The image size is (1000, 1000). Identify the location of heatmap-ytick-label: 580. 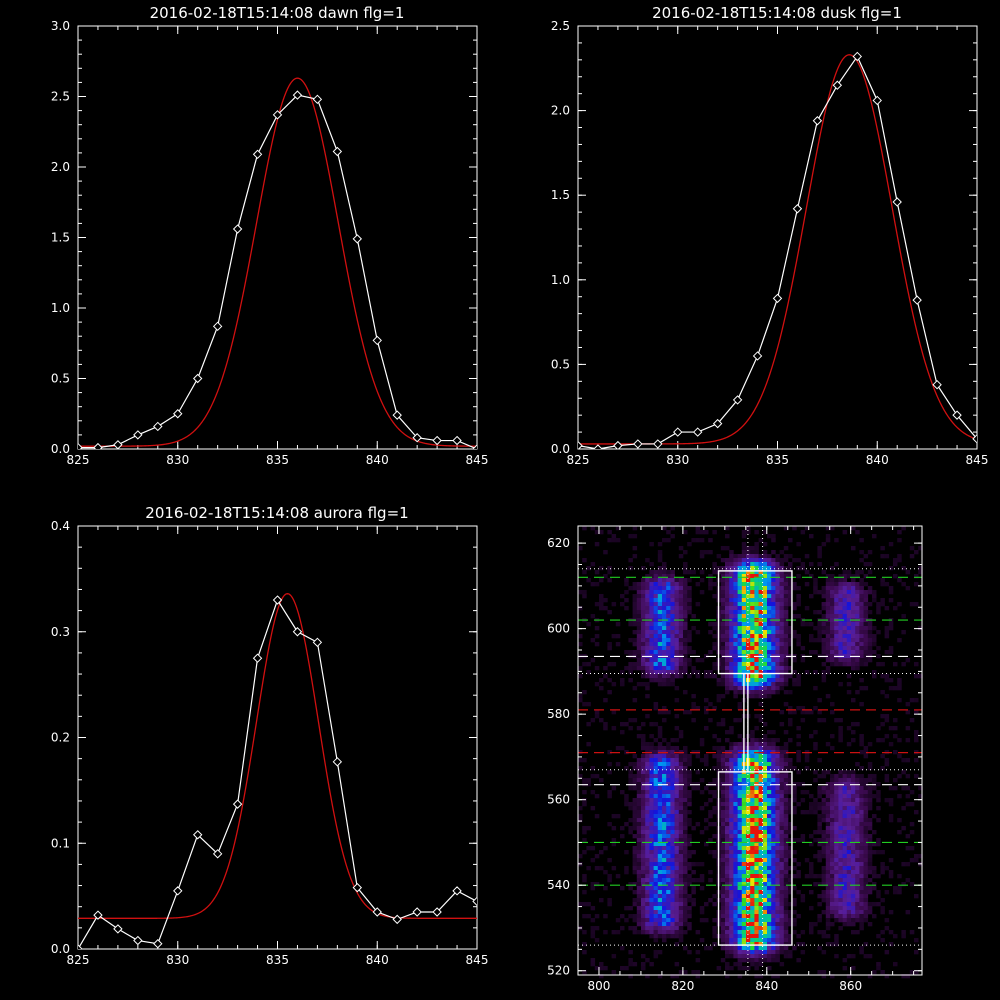
(558, 714).